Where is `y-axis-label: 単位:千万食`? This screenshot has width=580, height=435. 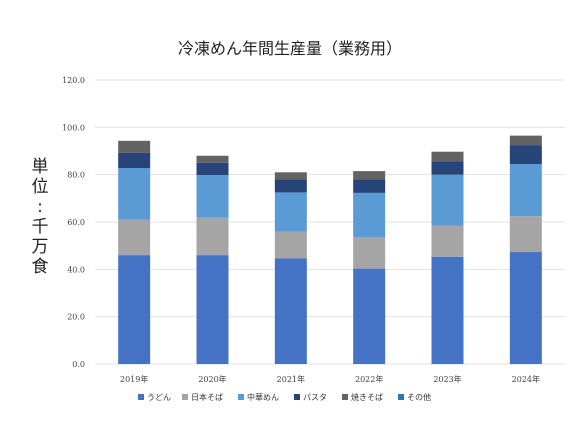 y-axis-label: 単位:千万食 is located at coordinates (40, 217).